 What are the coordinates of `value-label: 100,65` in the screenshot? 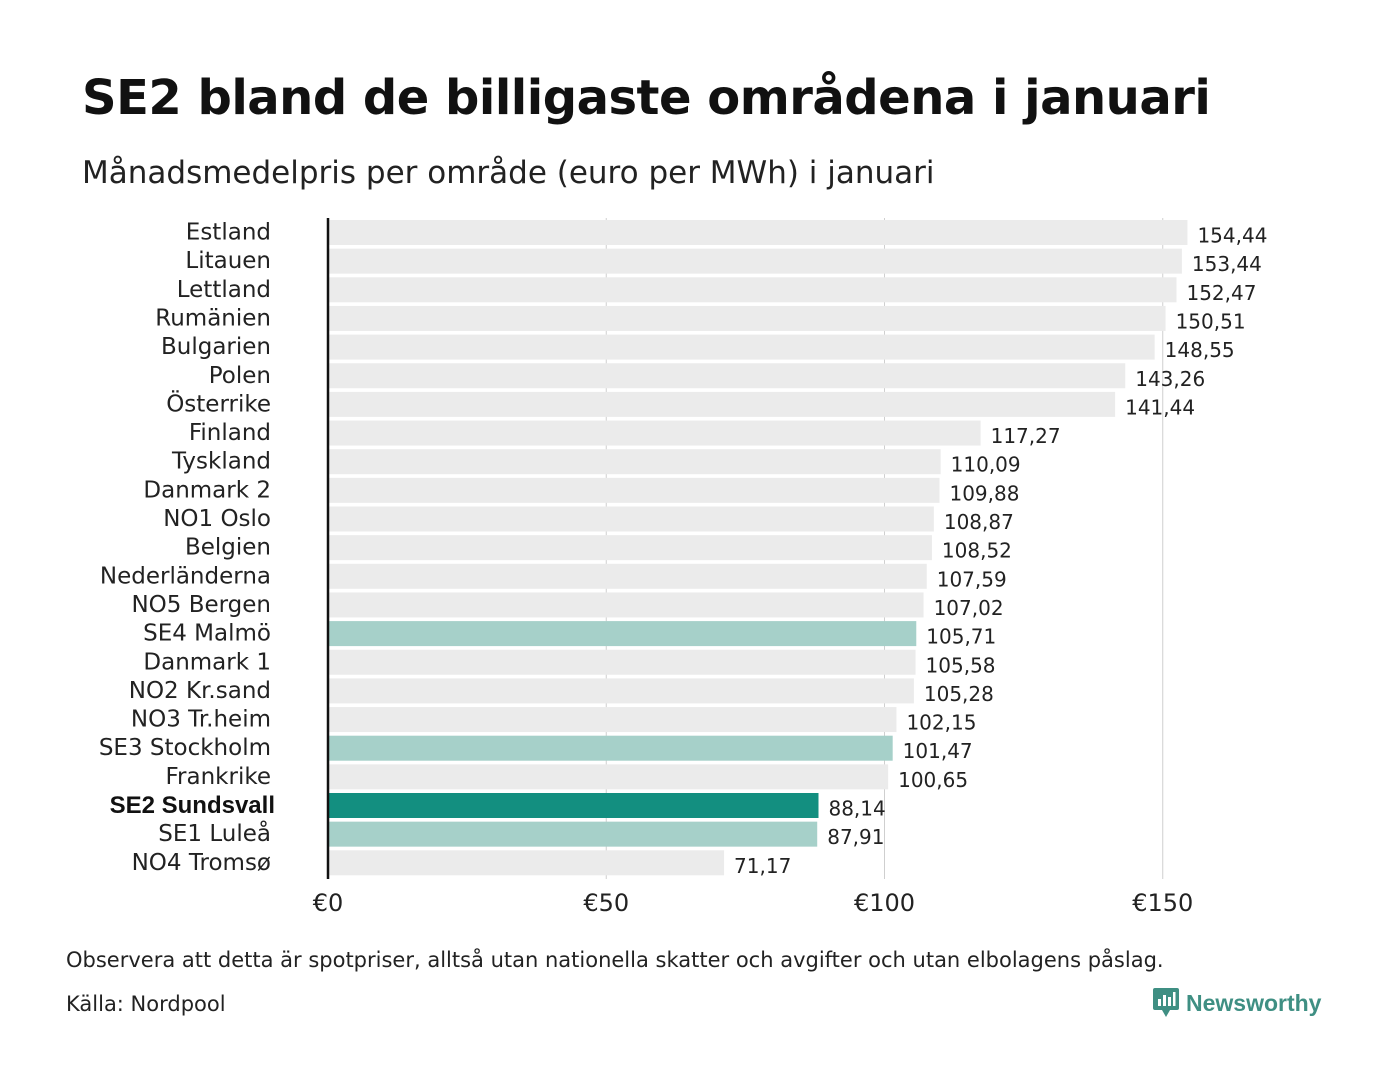 It's located at (933, 780).